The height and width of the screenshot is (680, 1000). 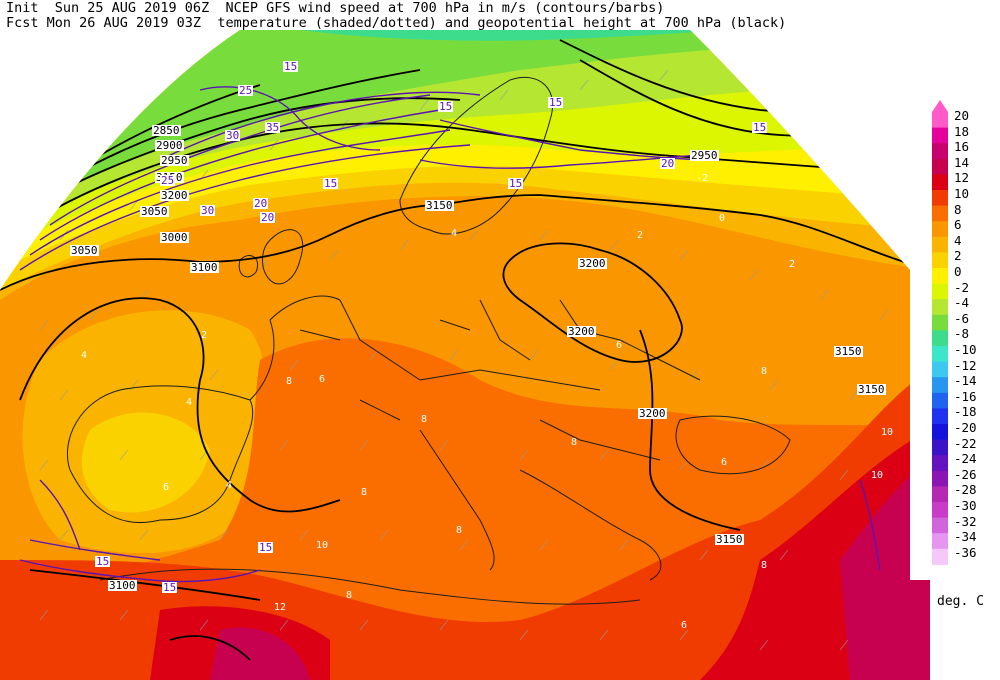 What do you see at coordinates (965, 474) in the screenshot?
I see `legend-label: -26` at bounding box center [965, 474].